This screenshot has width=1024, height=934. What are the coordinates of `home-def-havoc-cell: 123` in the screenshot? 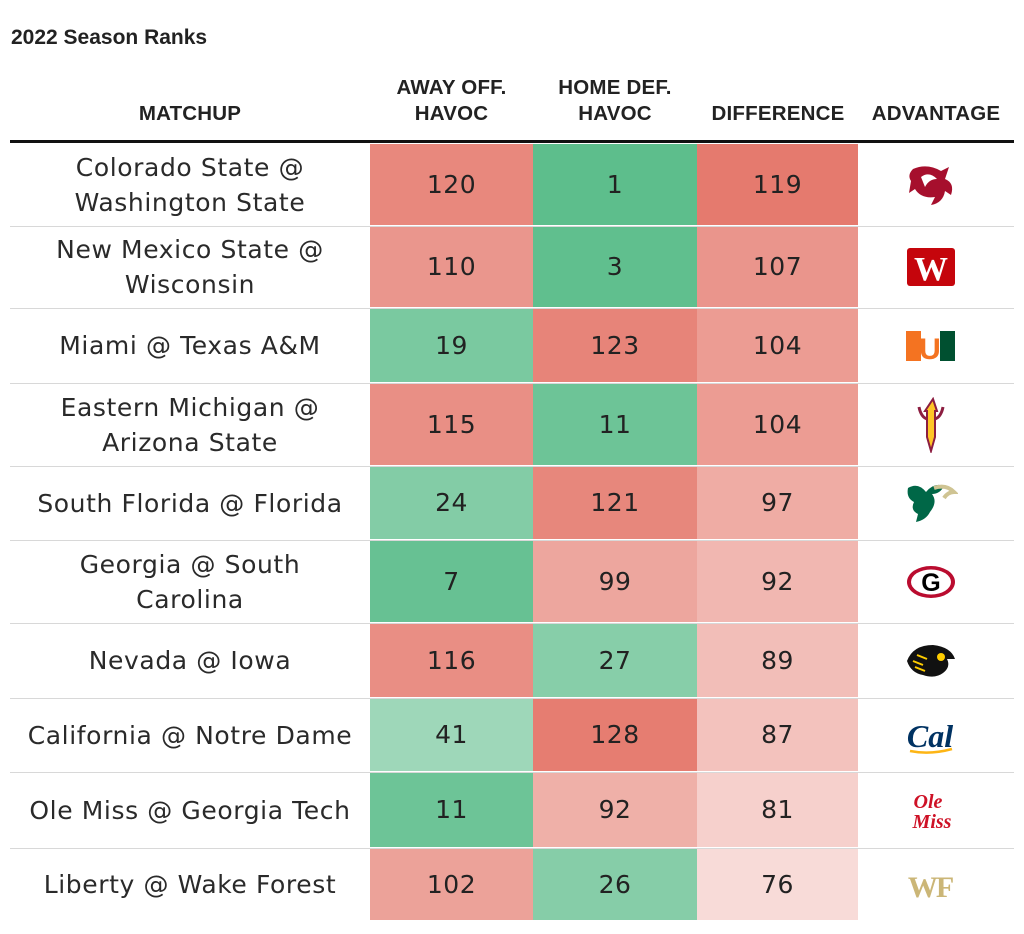 It's located at (615, 345).